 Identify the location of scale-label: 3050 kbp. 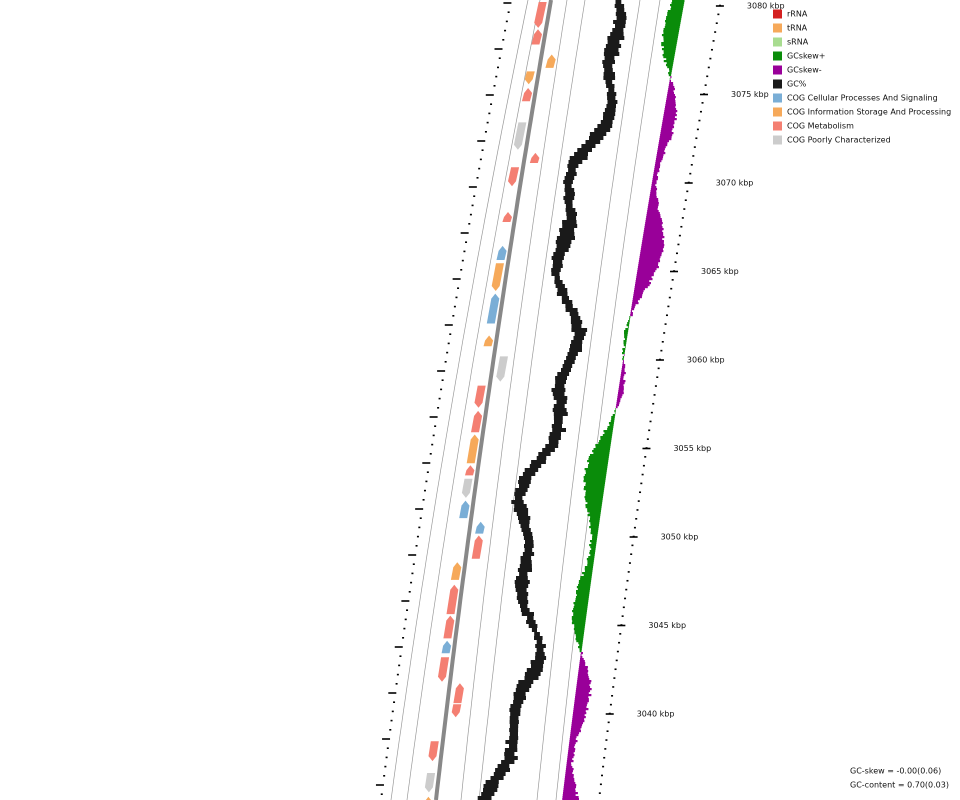
(680, 537).